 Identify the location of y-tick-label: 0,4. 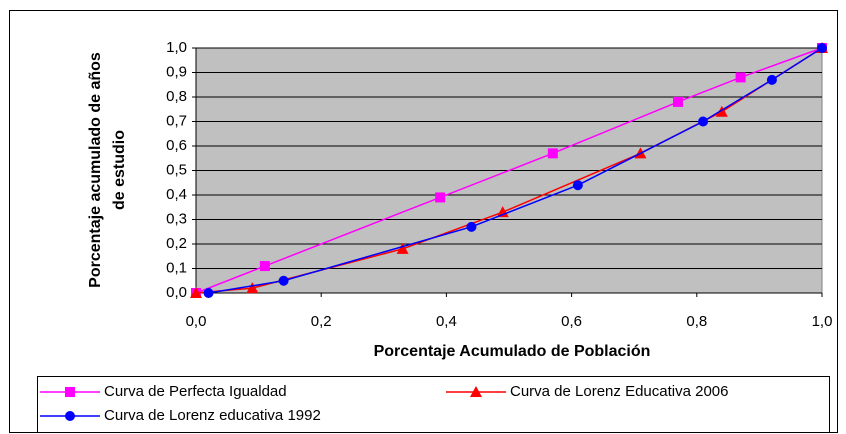
(176, 194).